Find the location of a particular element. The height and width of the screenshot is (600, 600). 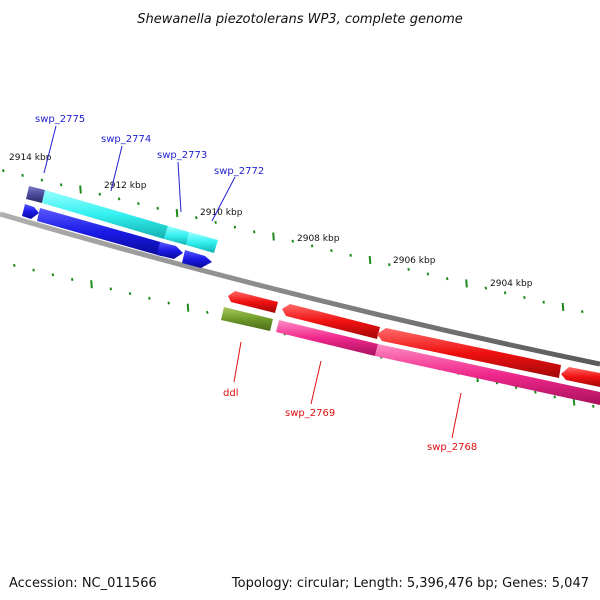

gene-swp_2769-feature is located at coordinates (327, 338).